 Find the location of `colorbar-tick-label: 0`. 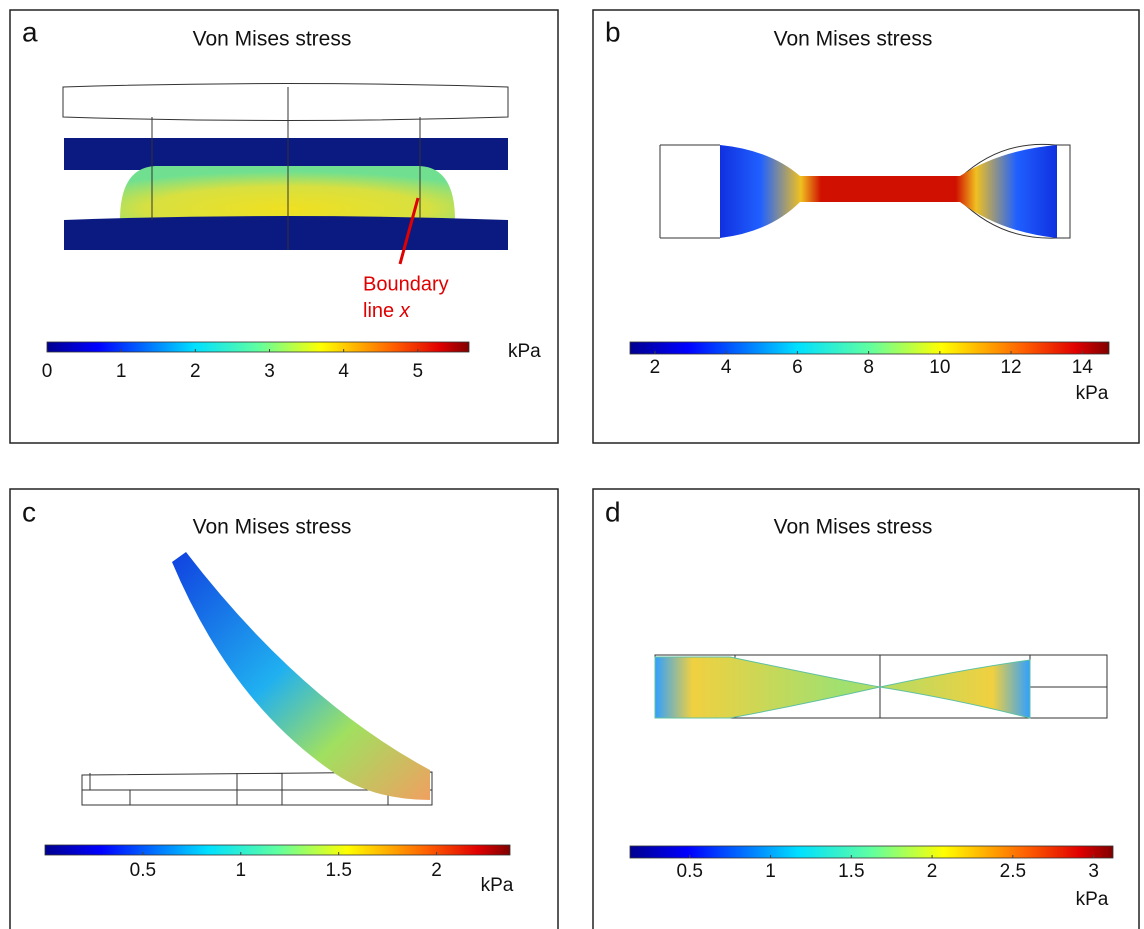

colorbar-tick-label: 0 is located at coordinates (47, 371).